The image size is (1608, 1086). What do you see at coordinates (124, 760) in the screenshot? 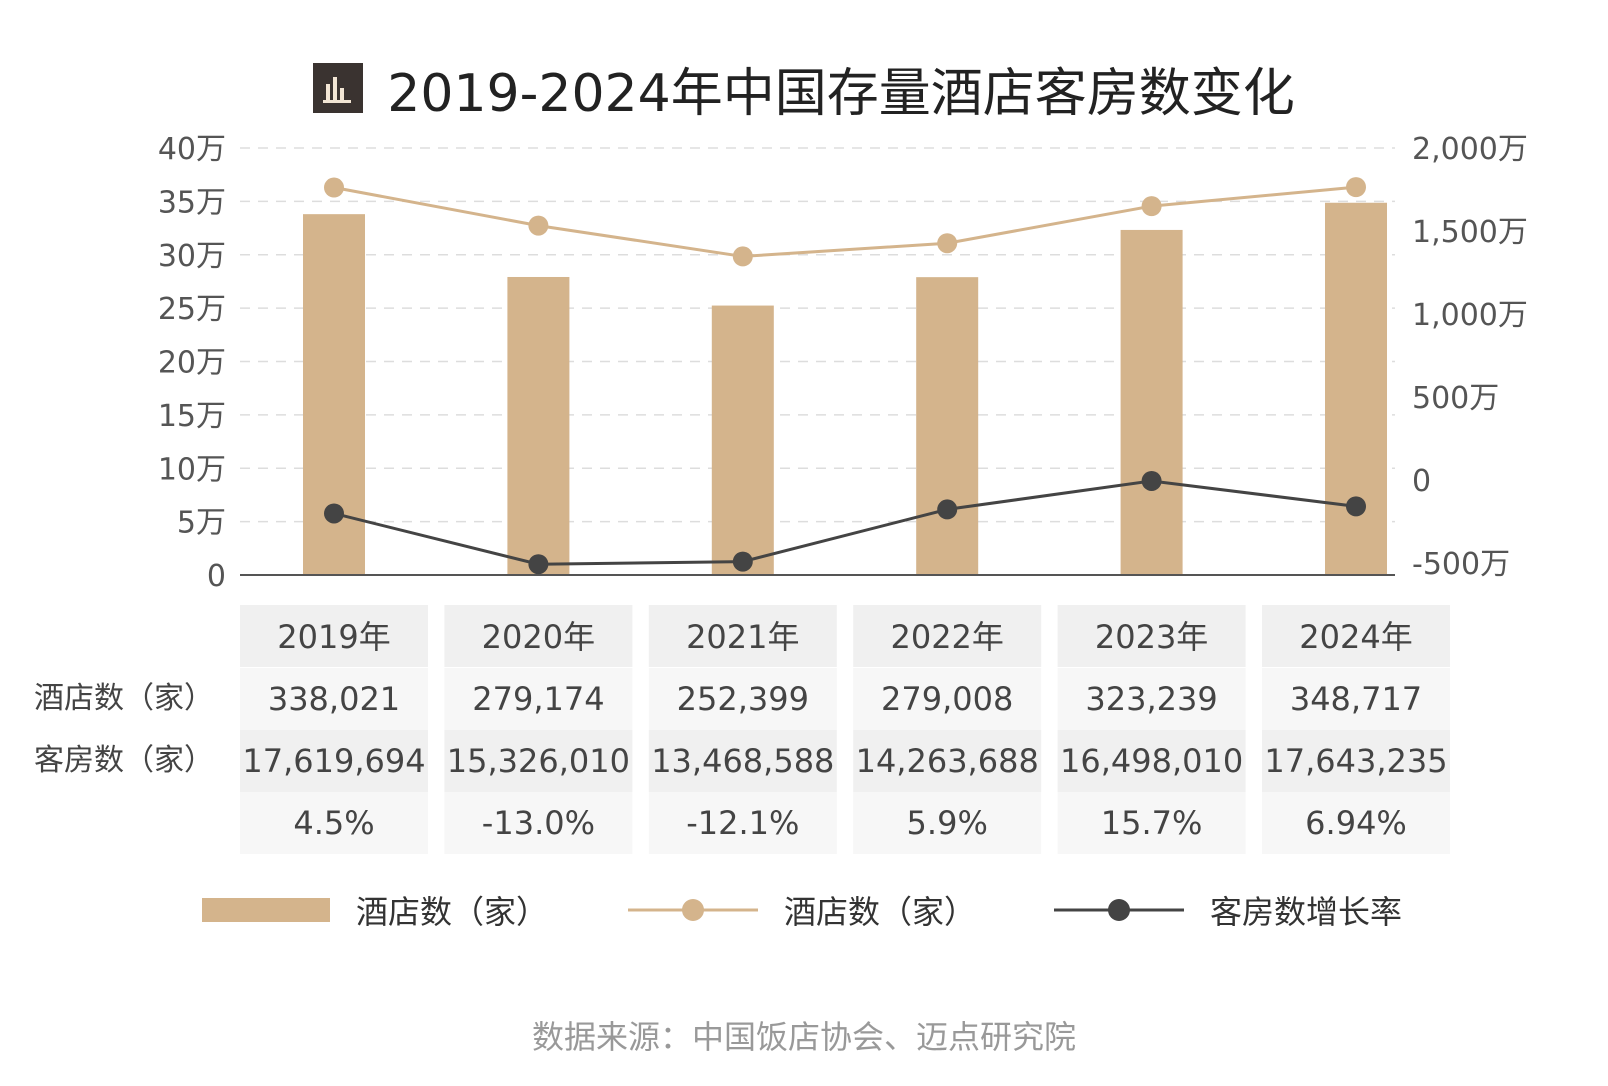
I see `table-row-label: 客房数（家）` at bounding box center [124, 760].